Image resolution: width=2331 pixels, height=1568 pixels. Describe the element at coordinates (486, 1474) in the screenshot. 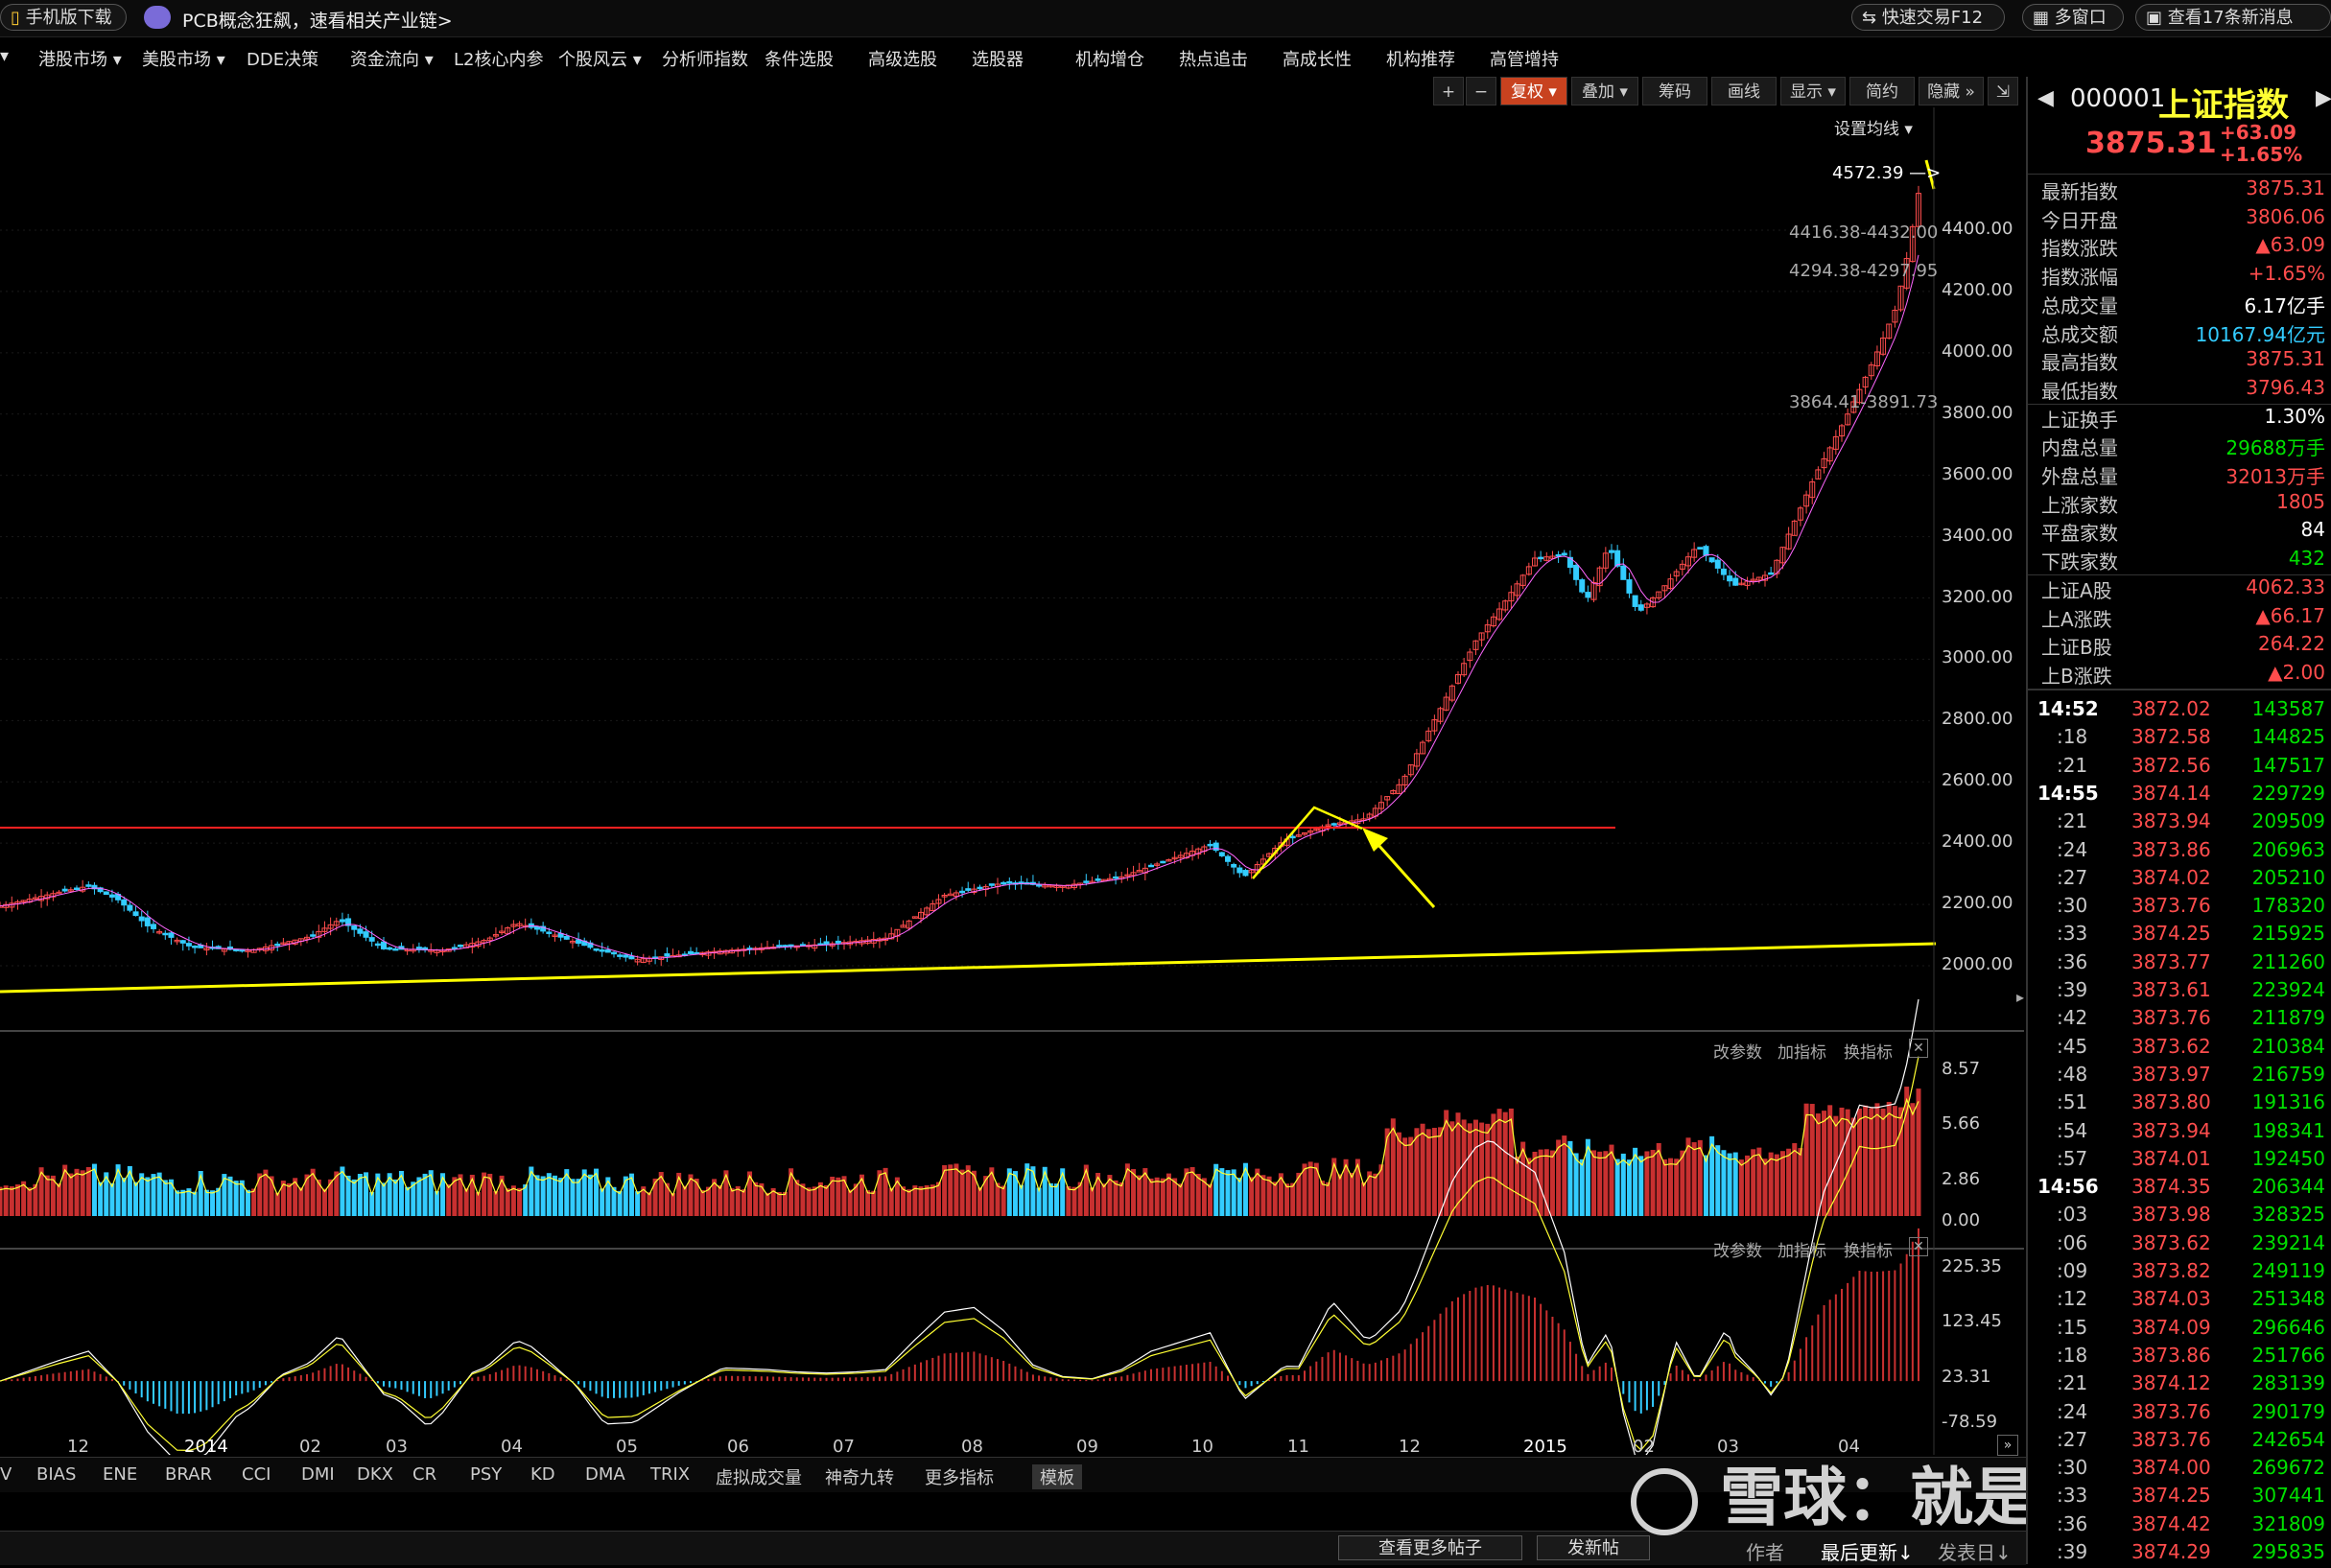

I see `indicator-tab: PSY` at that location.